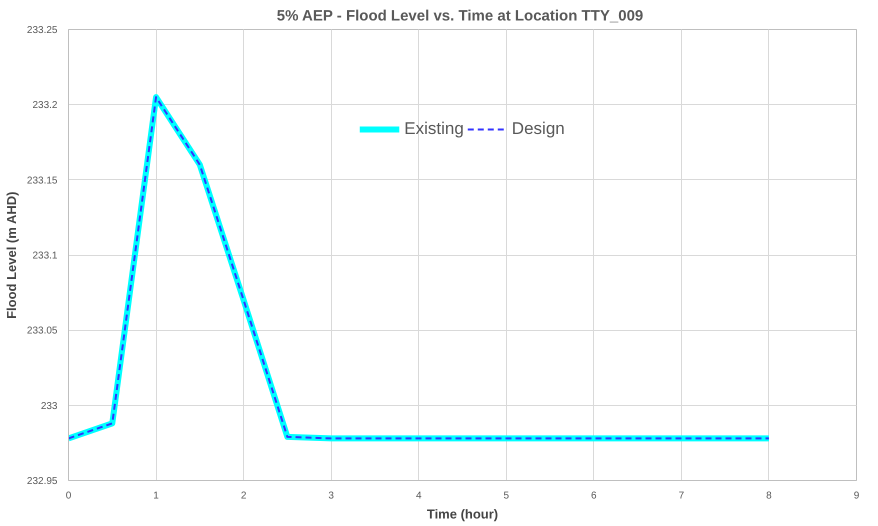 This screenshot has height=526, width=878. Describe the element at coordinates (681, 496) in the screenshot. I see `x-tick-label: 7` at that location.